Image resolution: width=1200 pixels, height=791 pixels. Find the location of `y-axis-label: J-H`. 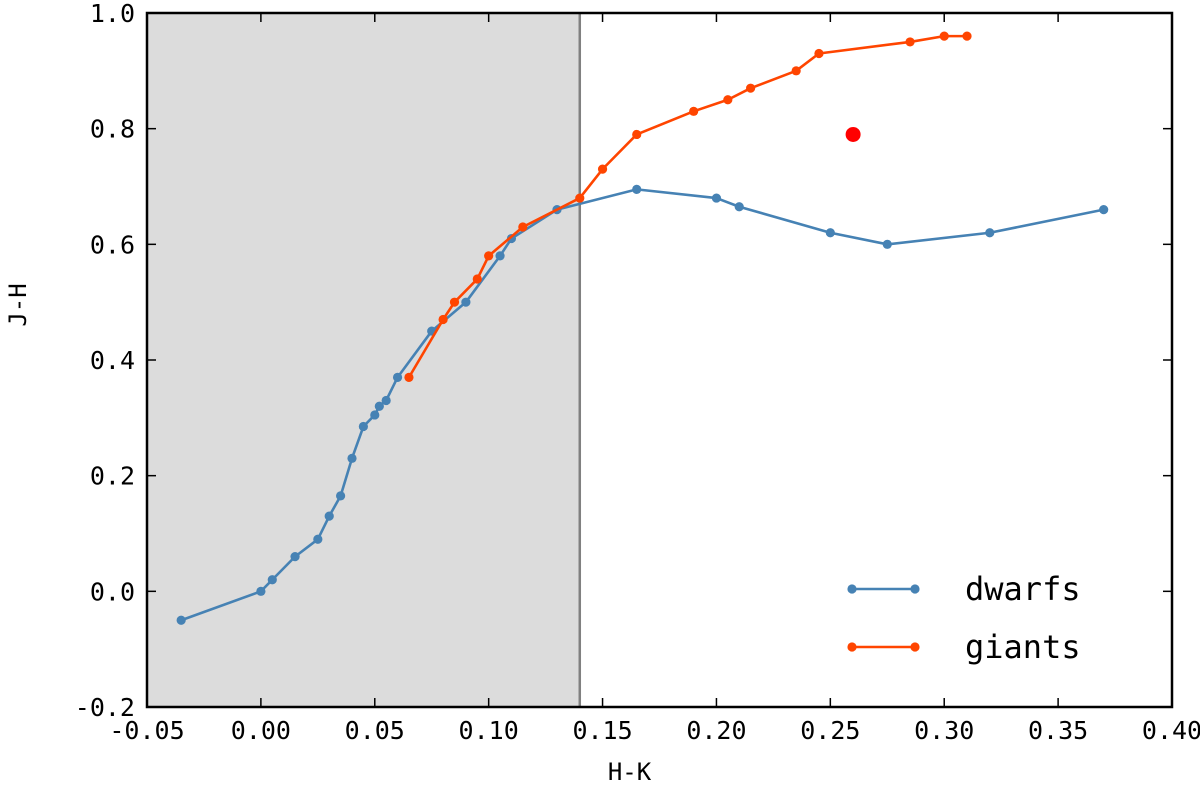

y-axis-label: J-H is located at coordinates (18, 304).